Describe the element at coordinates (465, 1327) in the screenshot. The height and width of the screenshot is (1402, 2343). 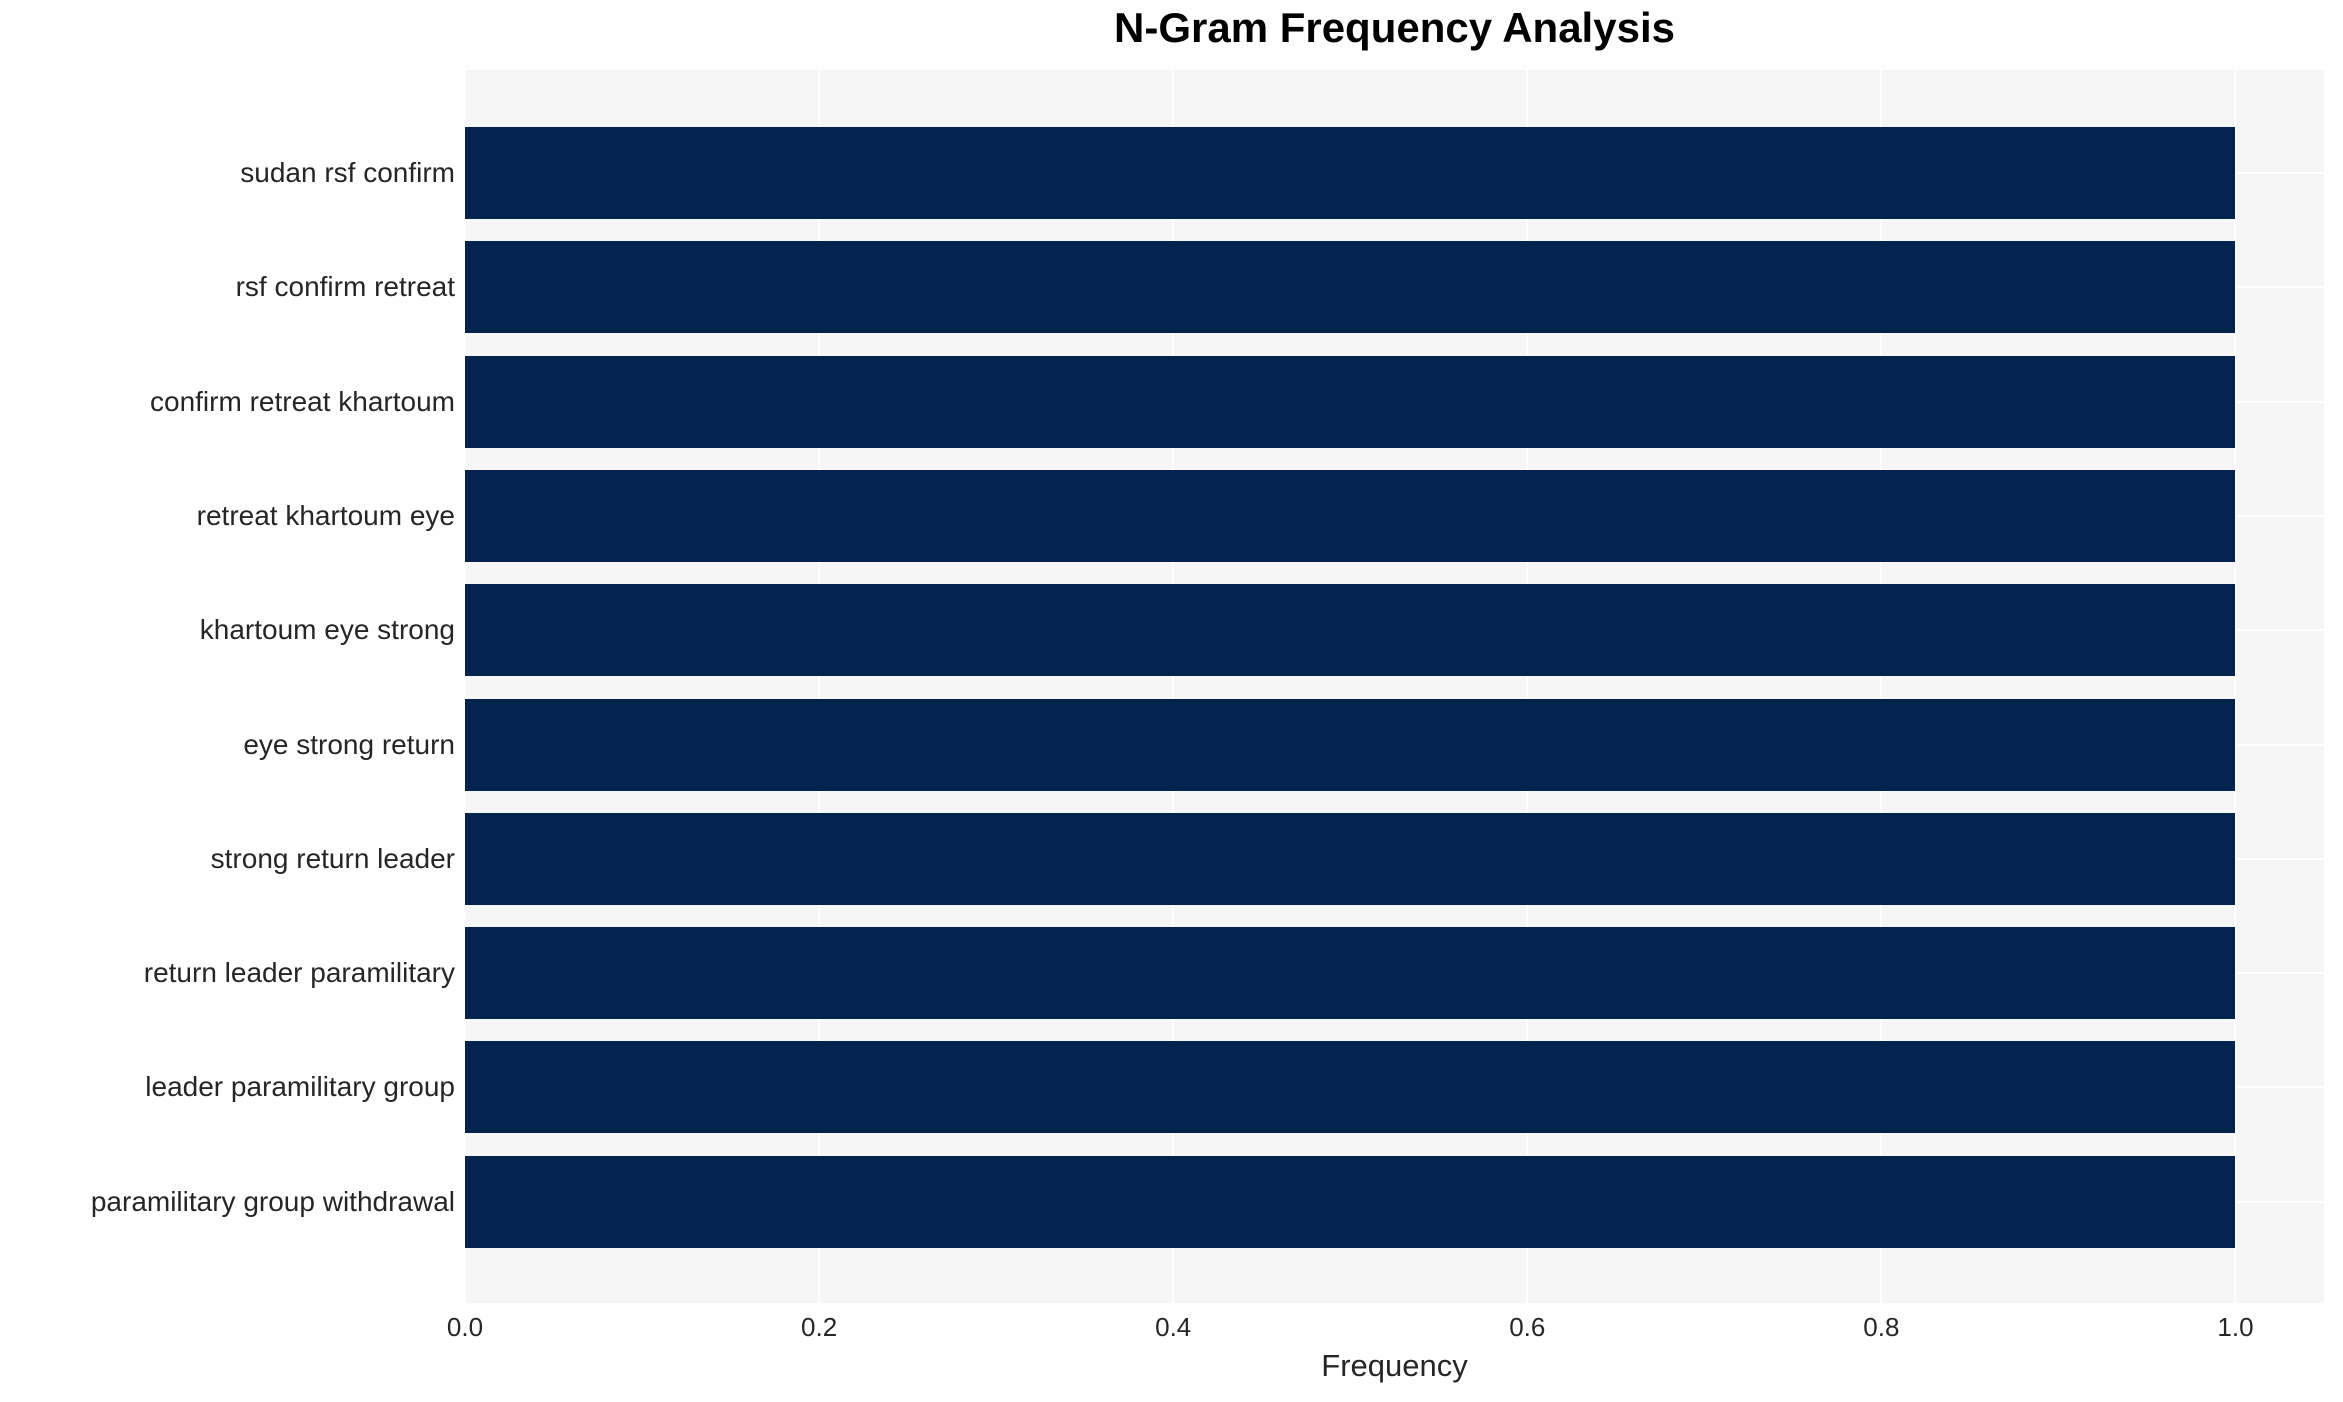
I see `x-tick-label: 0.0` at that location.